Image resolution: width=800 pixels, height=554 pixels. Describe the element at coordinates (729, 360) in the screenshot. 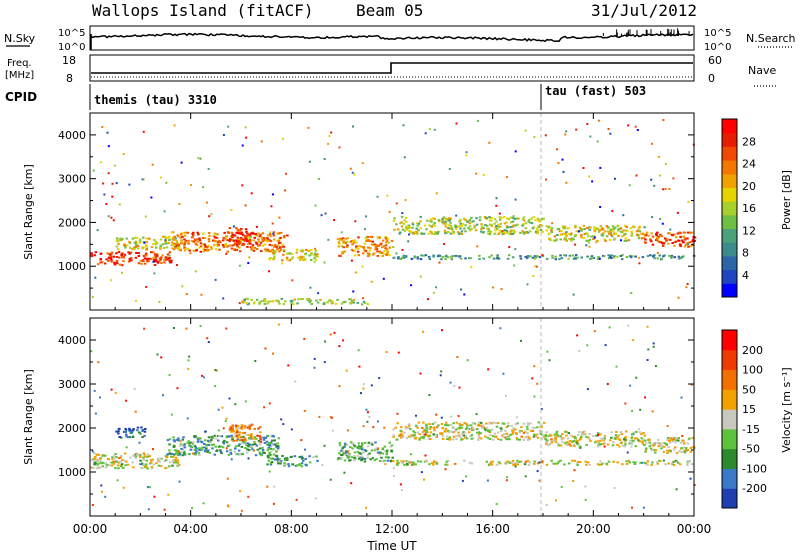

I see `velocity-colorbar-swatch` at that location.